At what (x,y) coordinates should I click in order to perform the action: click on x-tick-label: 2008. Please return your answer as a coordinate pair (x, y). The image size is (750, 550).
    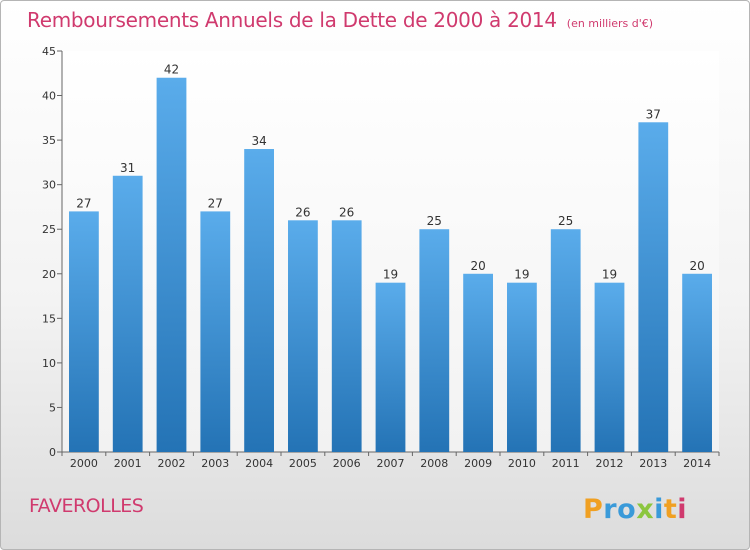
    Looking at the image, I should click on (434, 463).